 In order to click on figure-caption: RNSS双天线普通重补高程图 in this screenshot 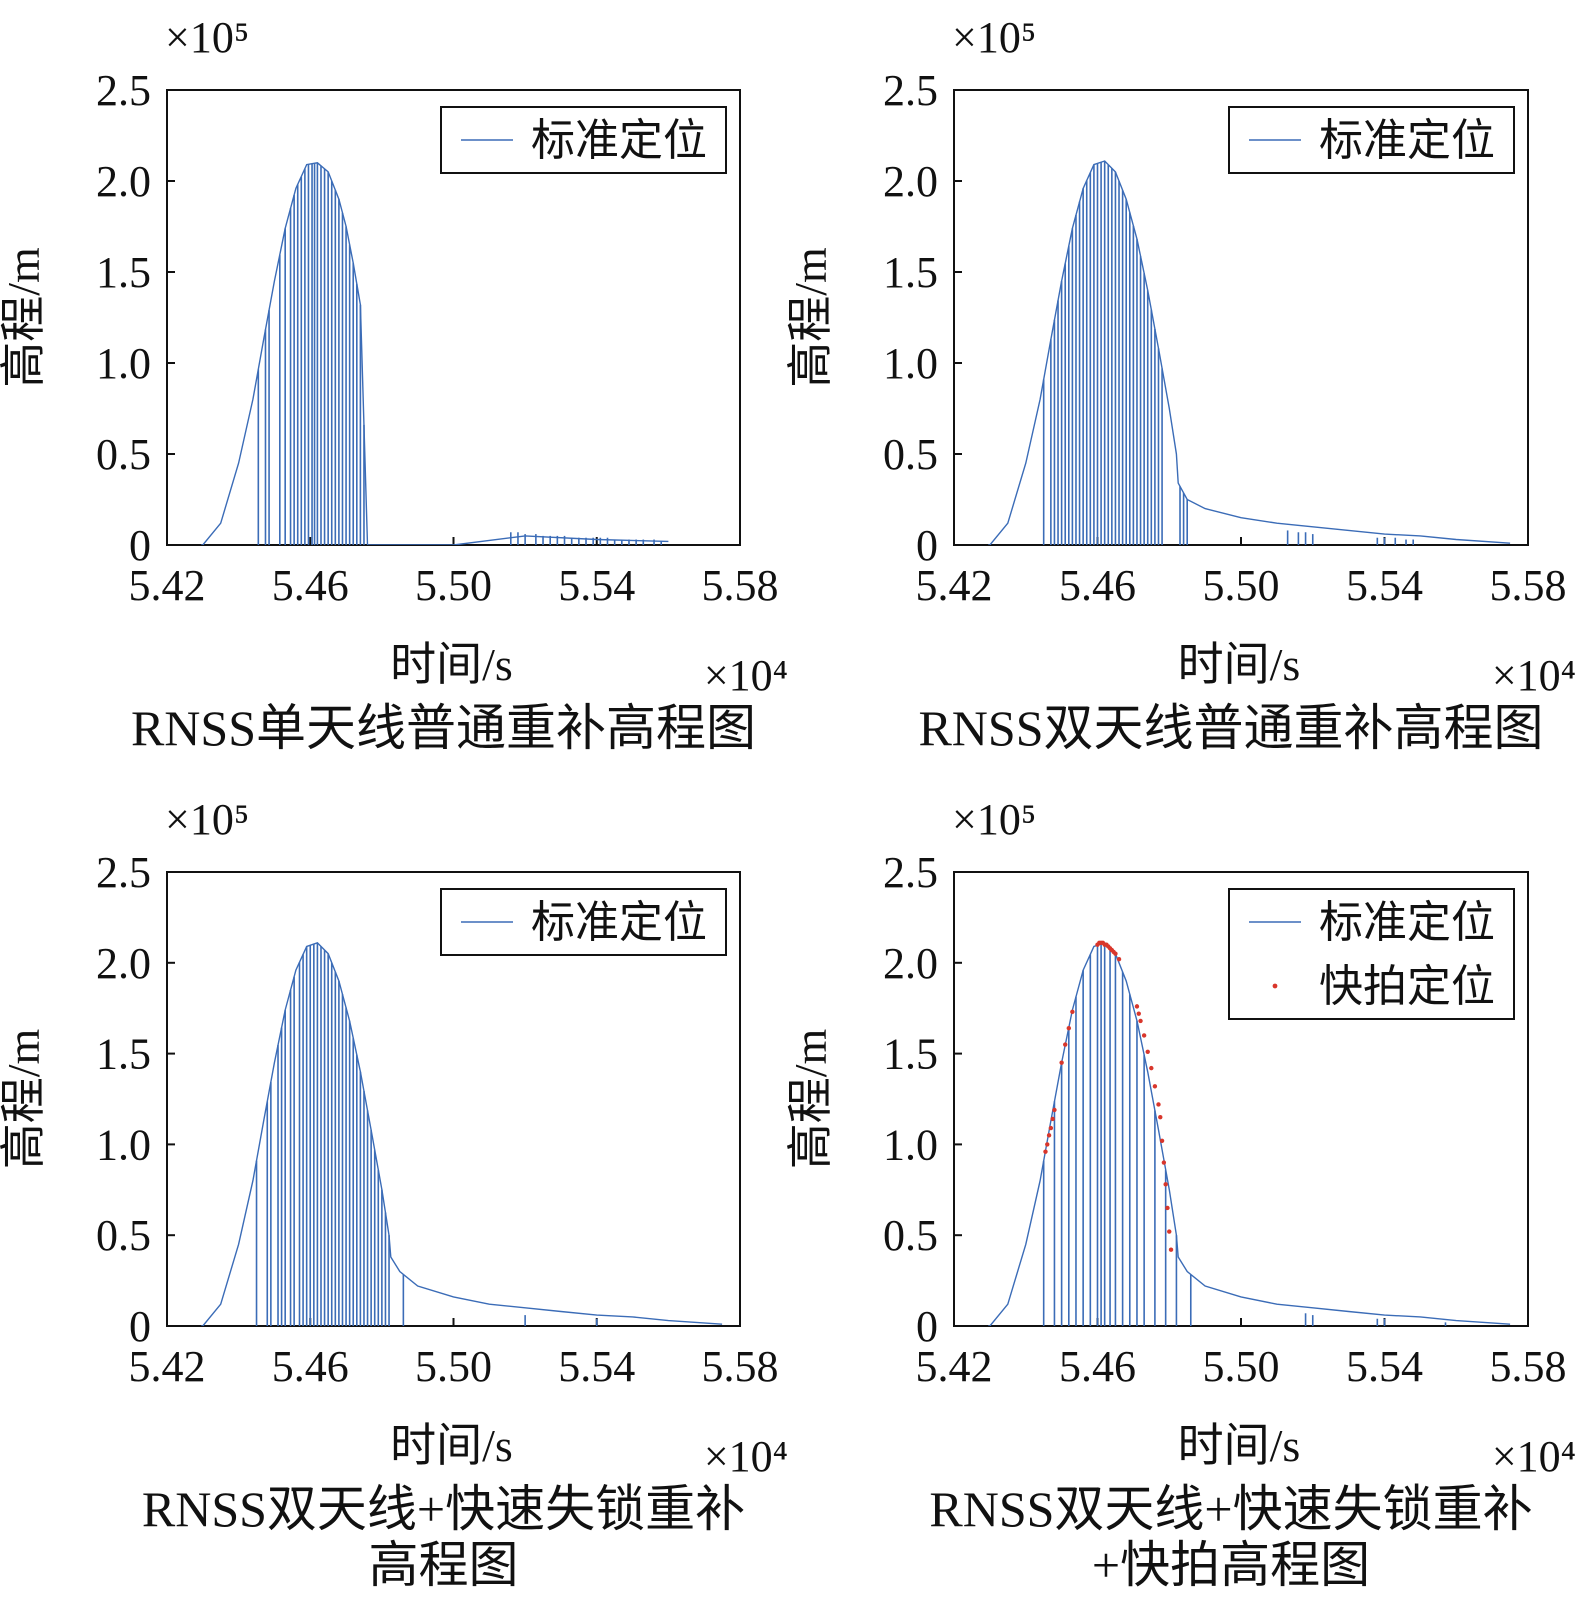, I will do `click(1230, 728)`.